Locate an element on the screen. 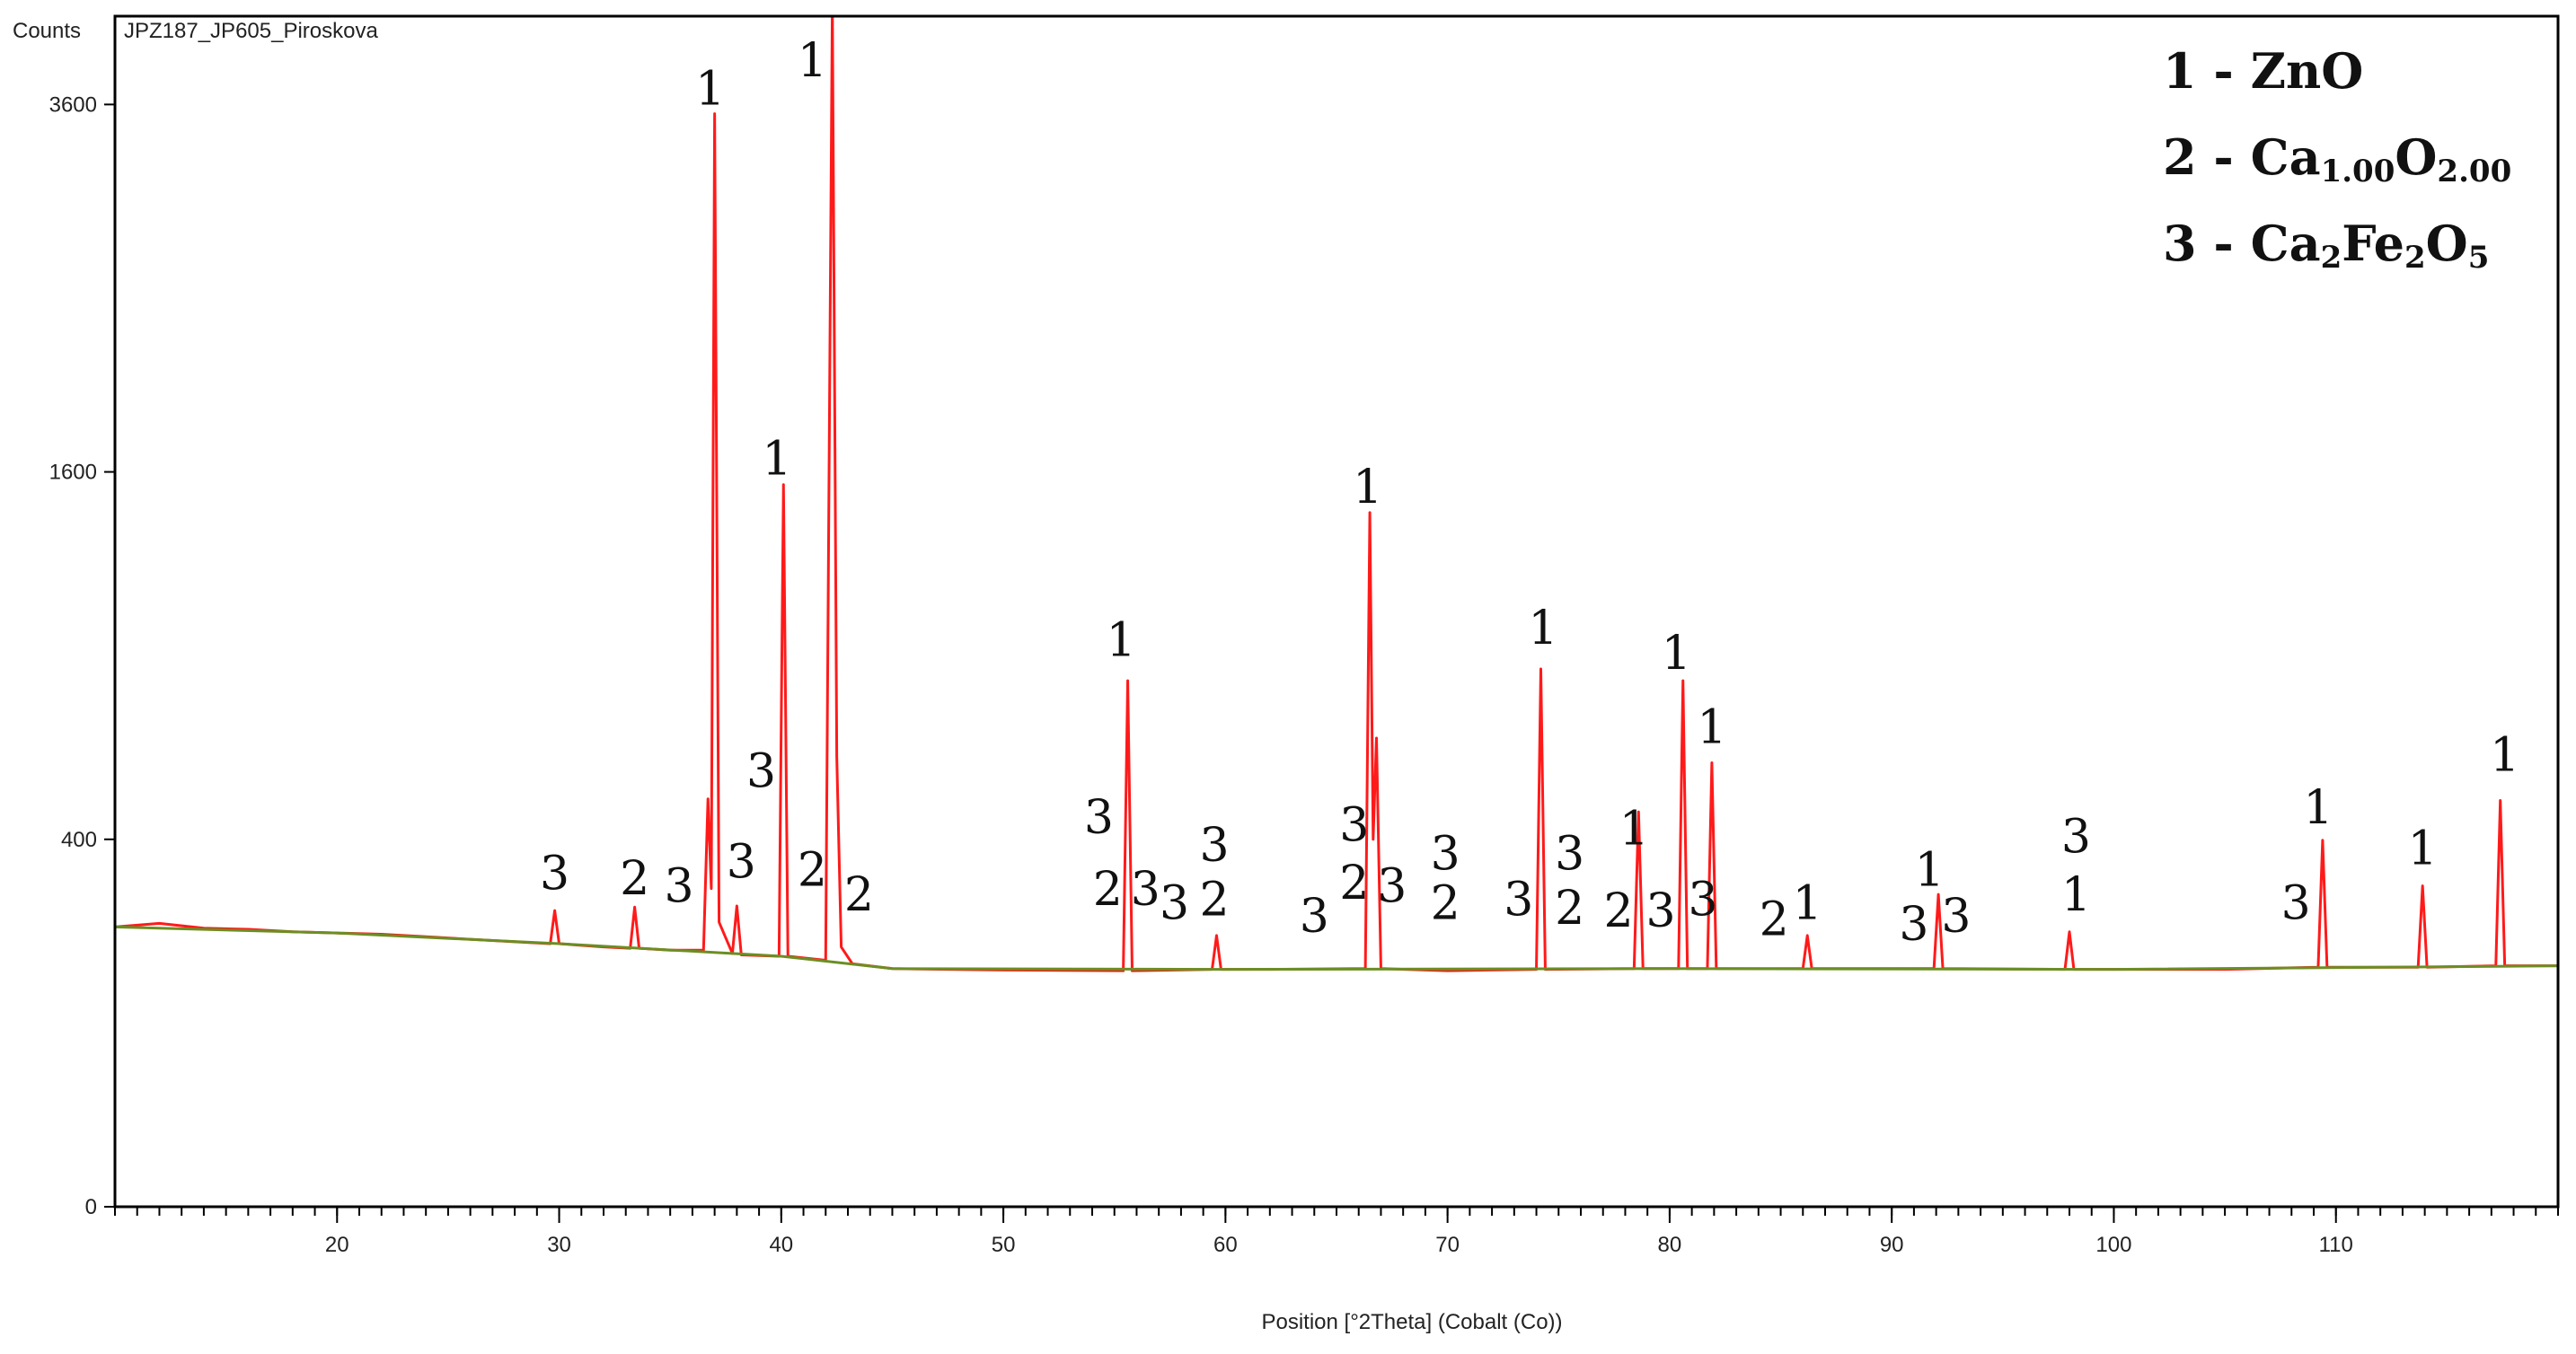  legend-subscript: 5 is located at coordinates (2479, 258).